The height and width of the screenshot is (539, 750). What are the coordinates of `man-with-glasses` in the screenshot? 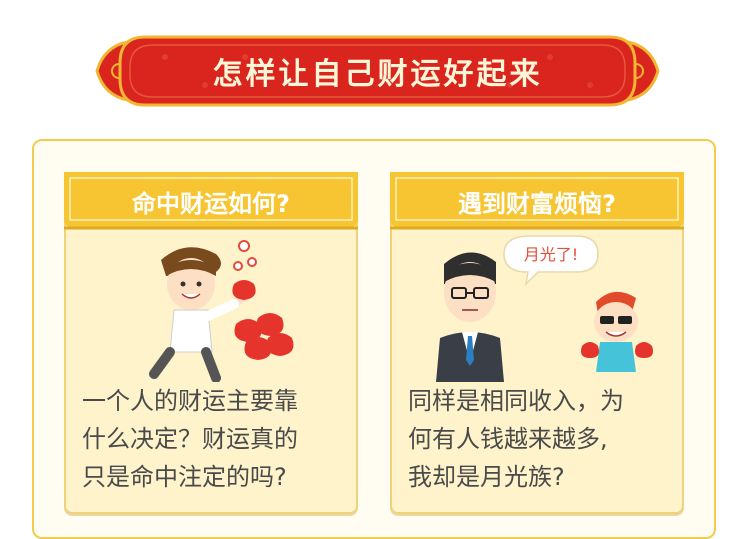 It's located at (470, 317).